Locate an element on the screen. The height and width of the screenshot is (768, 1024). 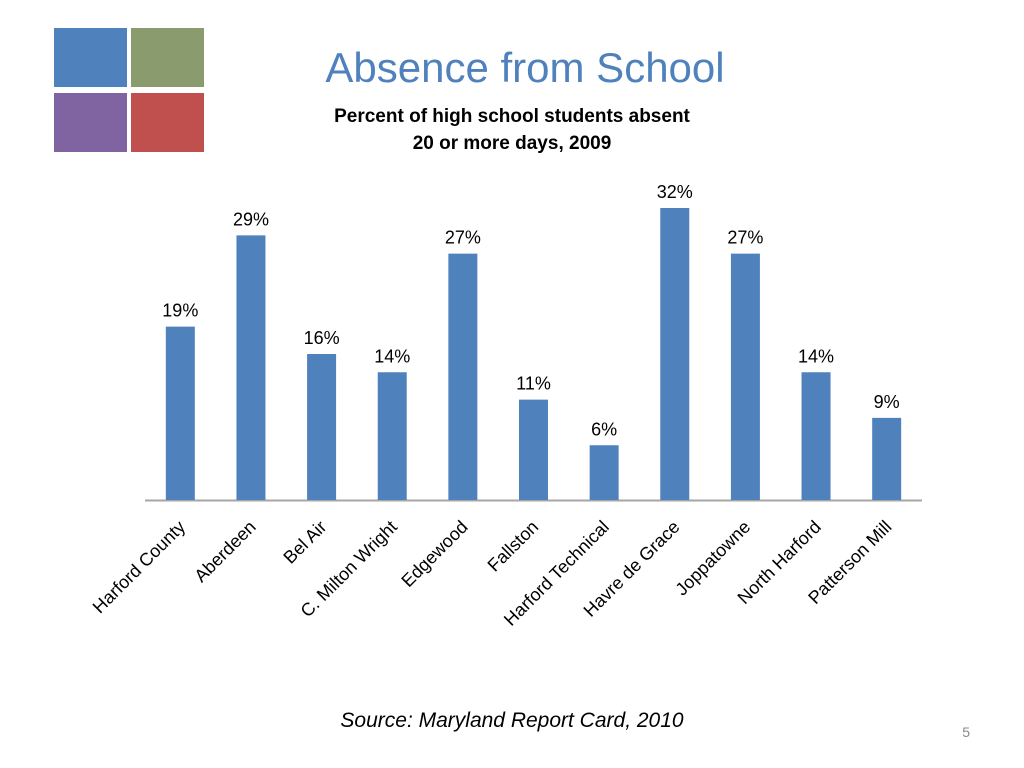
logo-square-blue is located at coordinates (90, 57).